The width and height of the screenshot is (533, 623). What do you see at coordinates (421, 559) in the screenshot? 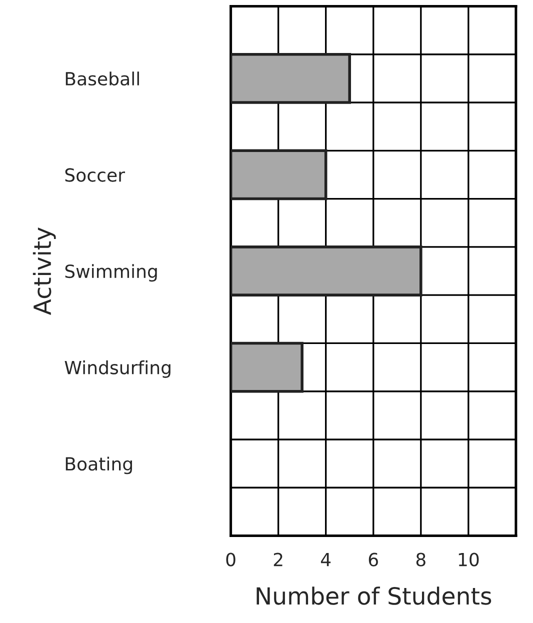
I see `x-tick-label: 8` at bounding box center [421, 559].